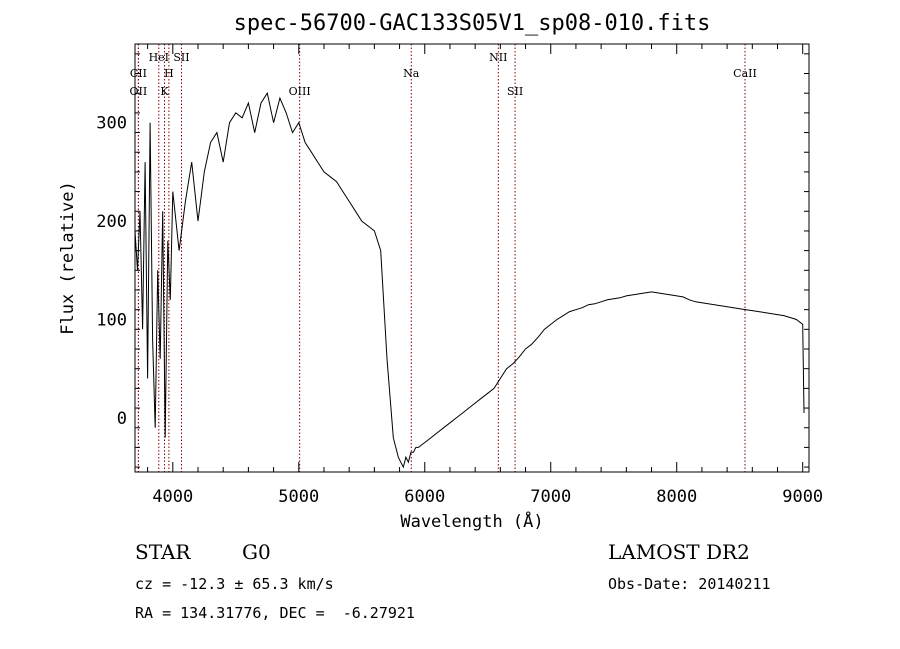  I want to click on coordinates-text: RA = 134.31776, DEC = -6.27921, so click(275, 613).